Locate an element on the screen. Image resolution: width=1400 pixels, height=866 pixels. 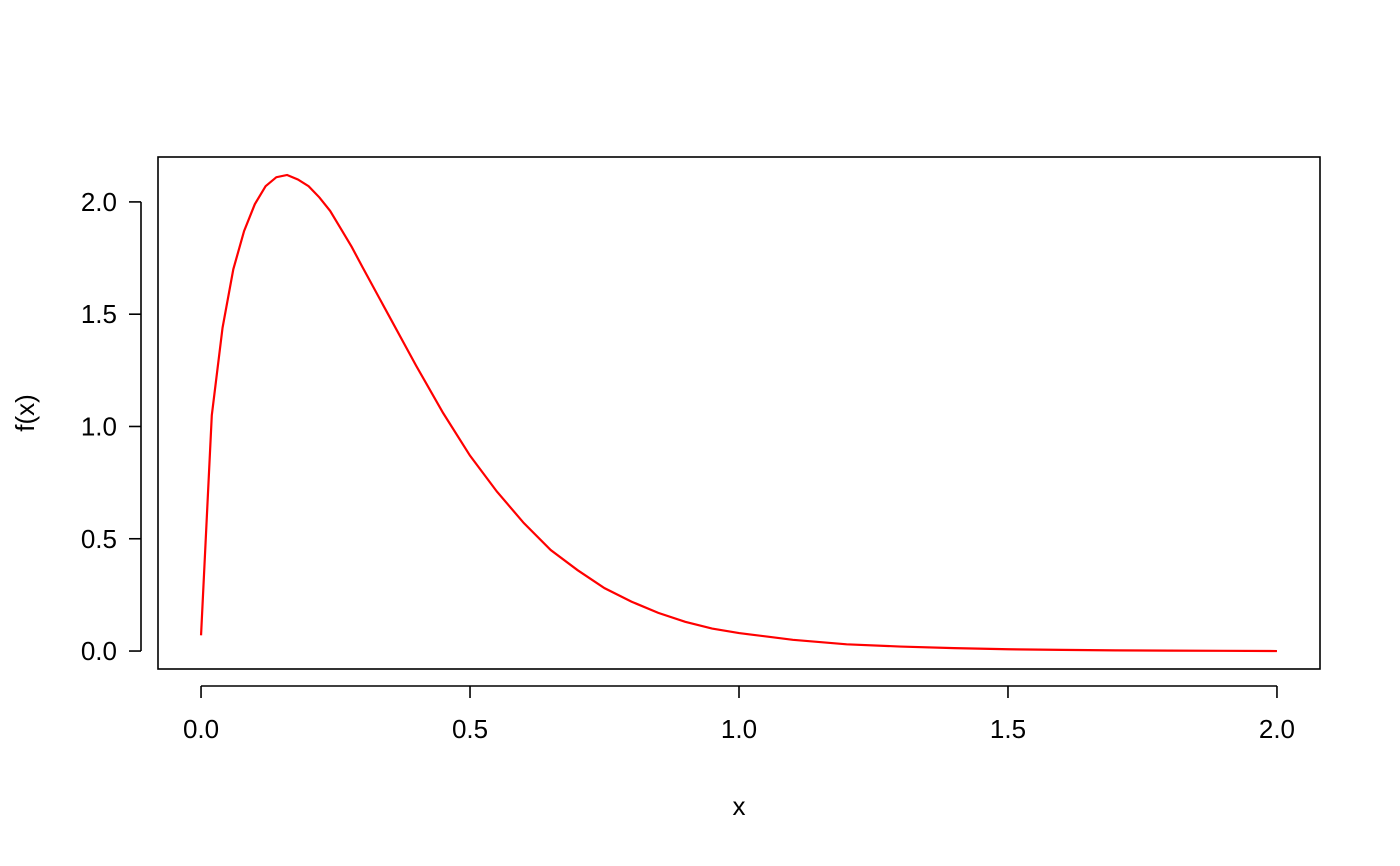
x-axis: 0.0 0.5 1.0 1.5 2.0 is located at coordinates (739, 714).